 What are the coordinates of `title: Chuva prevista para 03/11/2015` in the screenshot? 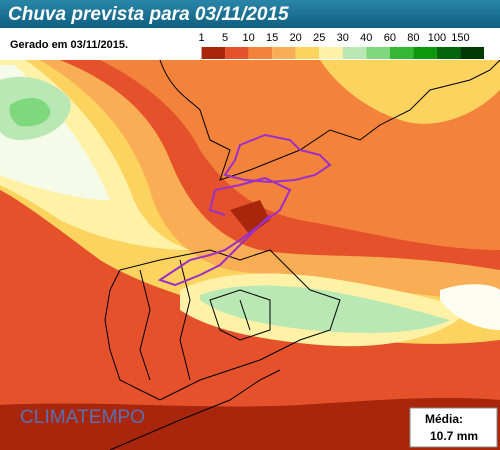 It's located at (148, 14).